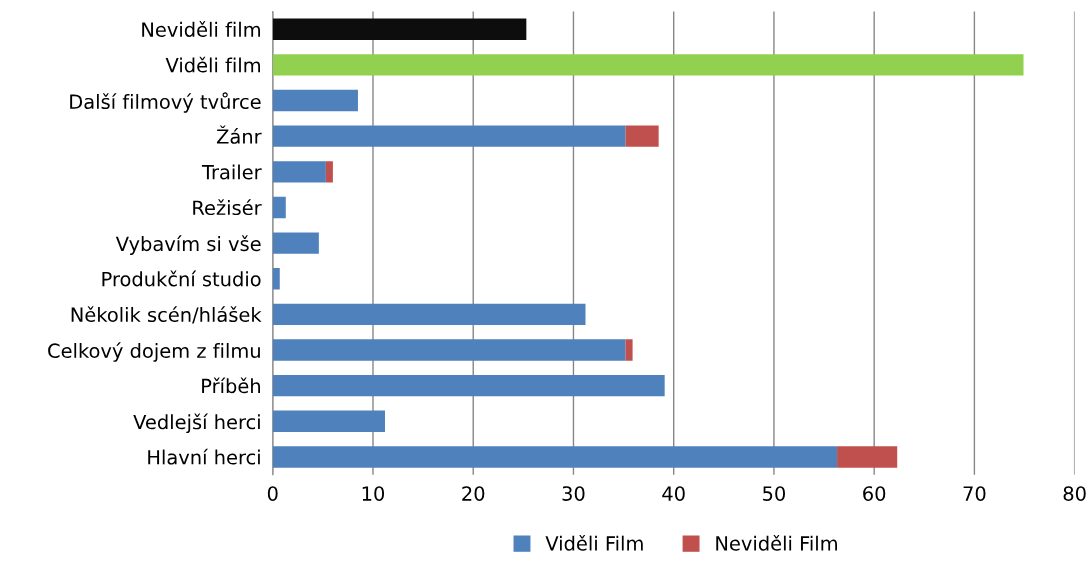 The image size is (1091, 572). What do you see at coordinates (776, 542) in the screenshot?
I see `legend-label: Neviděli Film` at bounding box center [776, 542].